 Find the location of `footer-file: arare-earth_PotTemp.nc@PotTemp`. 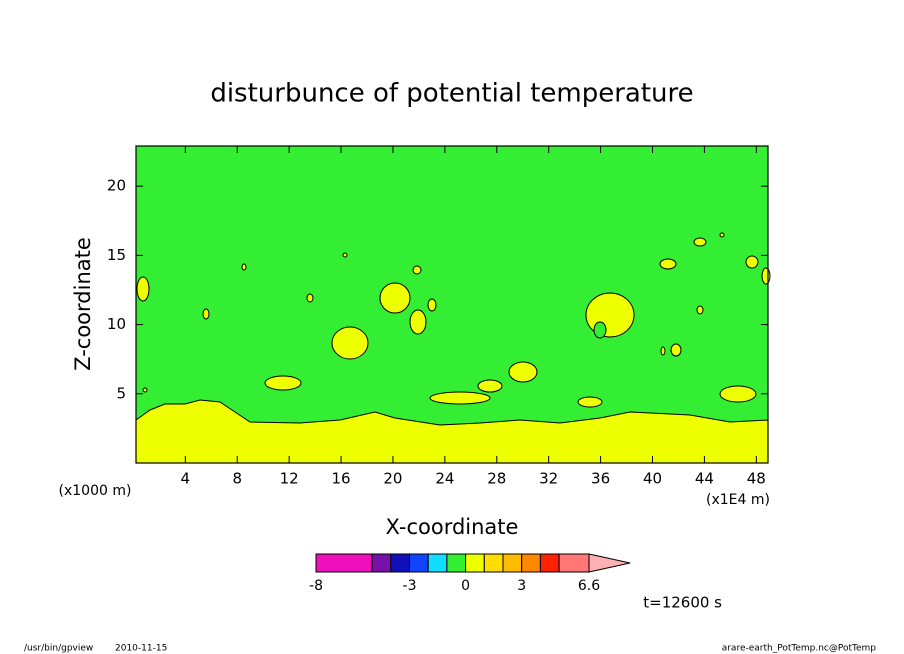

footer-file: arare-earth_PotTemp.nc@PotTemp is located at coordinates (799, 649).